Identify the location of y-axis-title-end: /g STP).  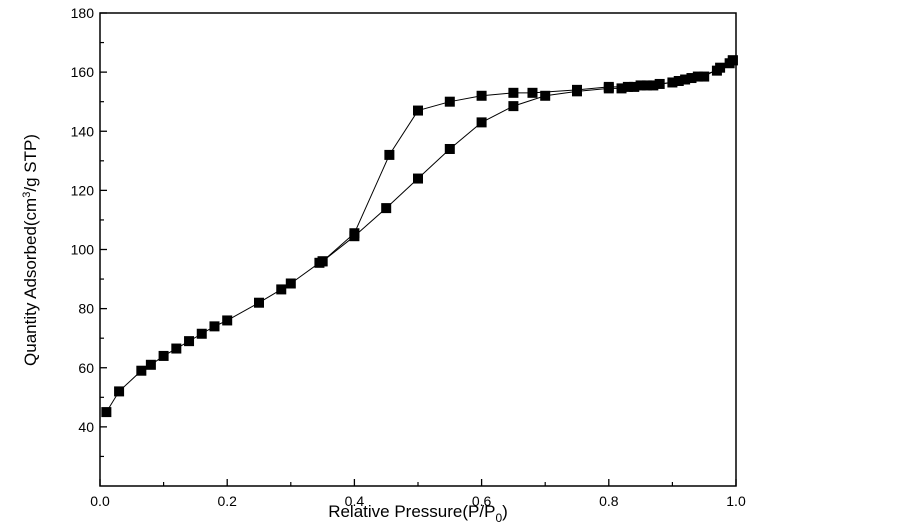
(30, 163).